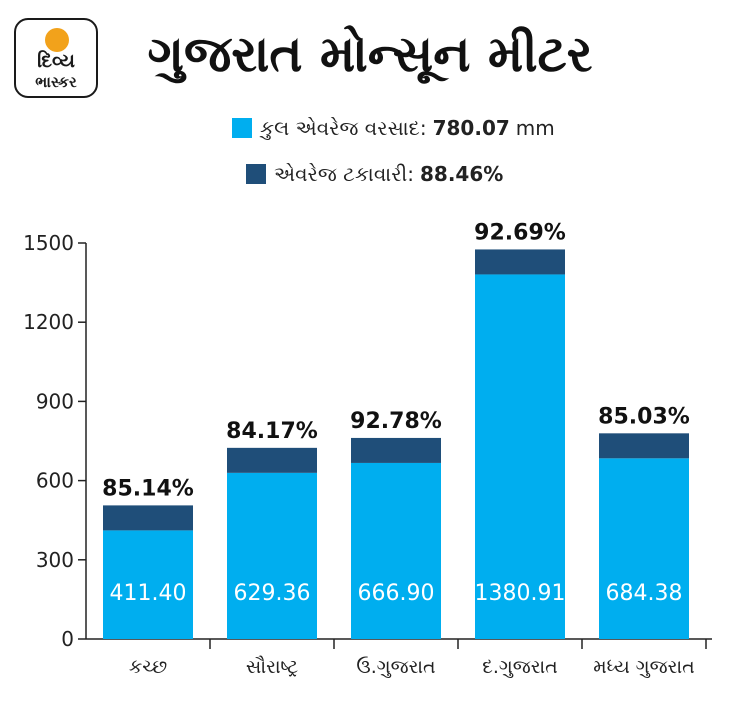 This screenshot has width=730, height=707. Describe the element at coordinates (256, 174) in the screenshot. I see `legend-swatch-average` at that location.